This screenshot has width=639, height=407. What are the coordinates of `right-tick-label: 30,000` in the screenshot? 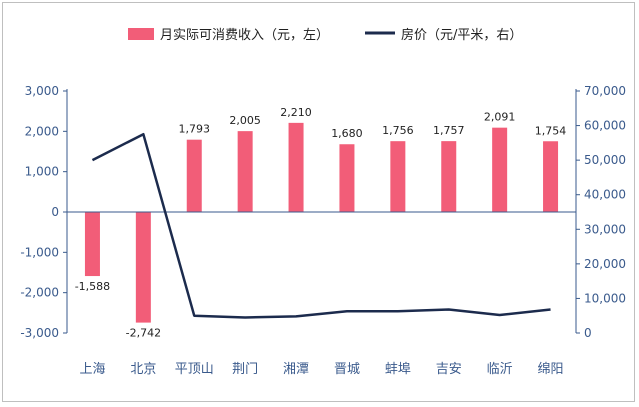 It's located at (605, 229).